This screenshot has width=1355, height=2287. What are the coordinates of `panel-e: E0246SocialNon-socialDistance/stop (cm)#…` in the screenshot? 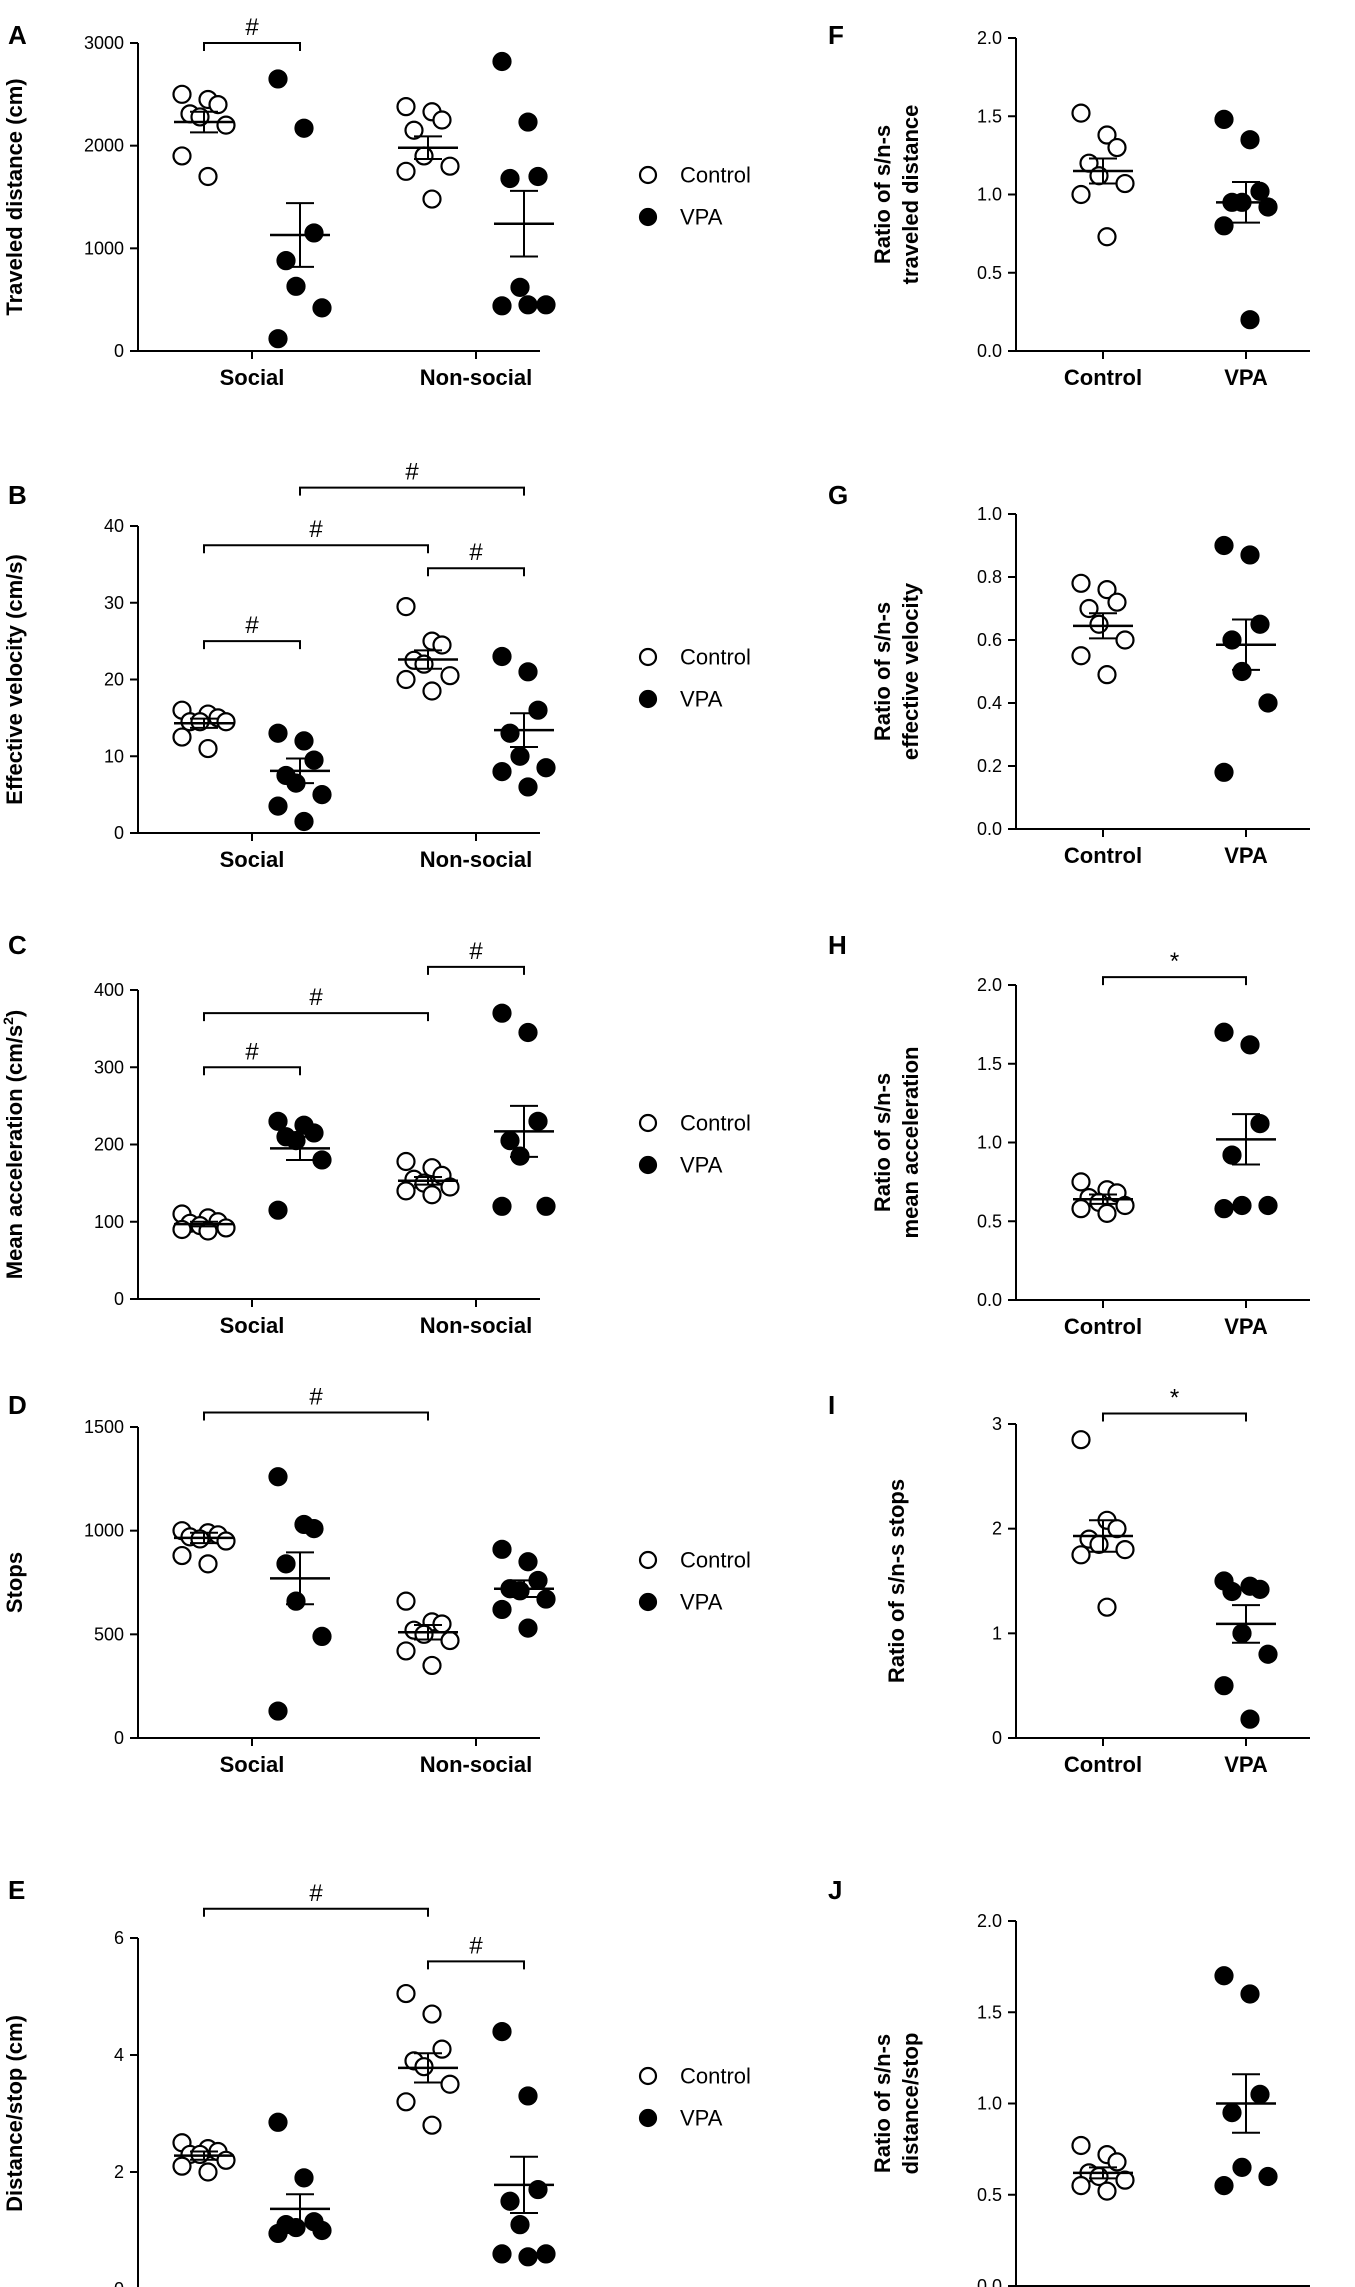 It's located at (376, 2081).